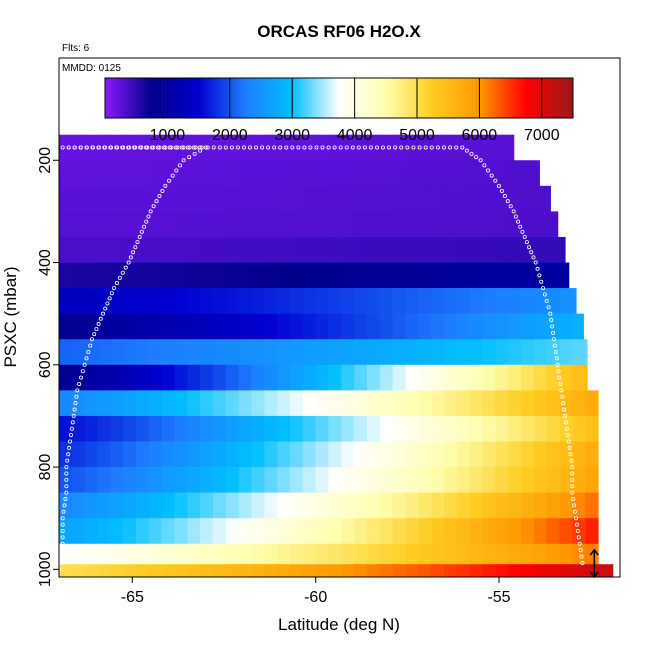 The image size is (650, 650). I want to click on y-tick-label: 600, so click(45, 364).